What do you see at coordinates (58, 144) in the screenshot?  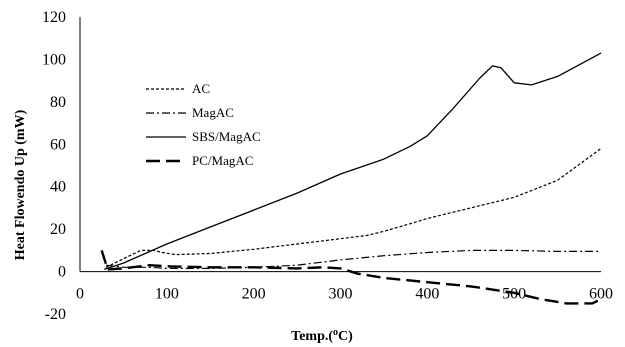 I see `y-tick-label: 60` at bounding box center [58, 144].